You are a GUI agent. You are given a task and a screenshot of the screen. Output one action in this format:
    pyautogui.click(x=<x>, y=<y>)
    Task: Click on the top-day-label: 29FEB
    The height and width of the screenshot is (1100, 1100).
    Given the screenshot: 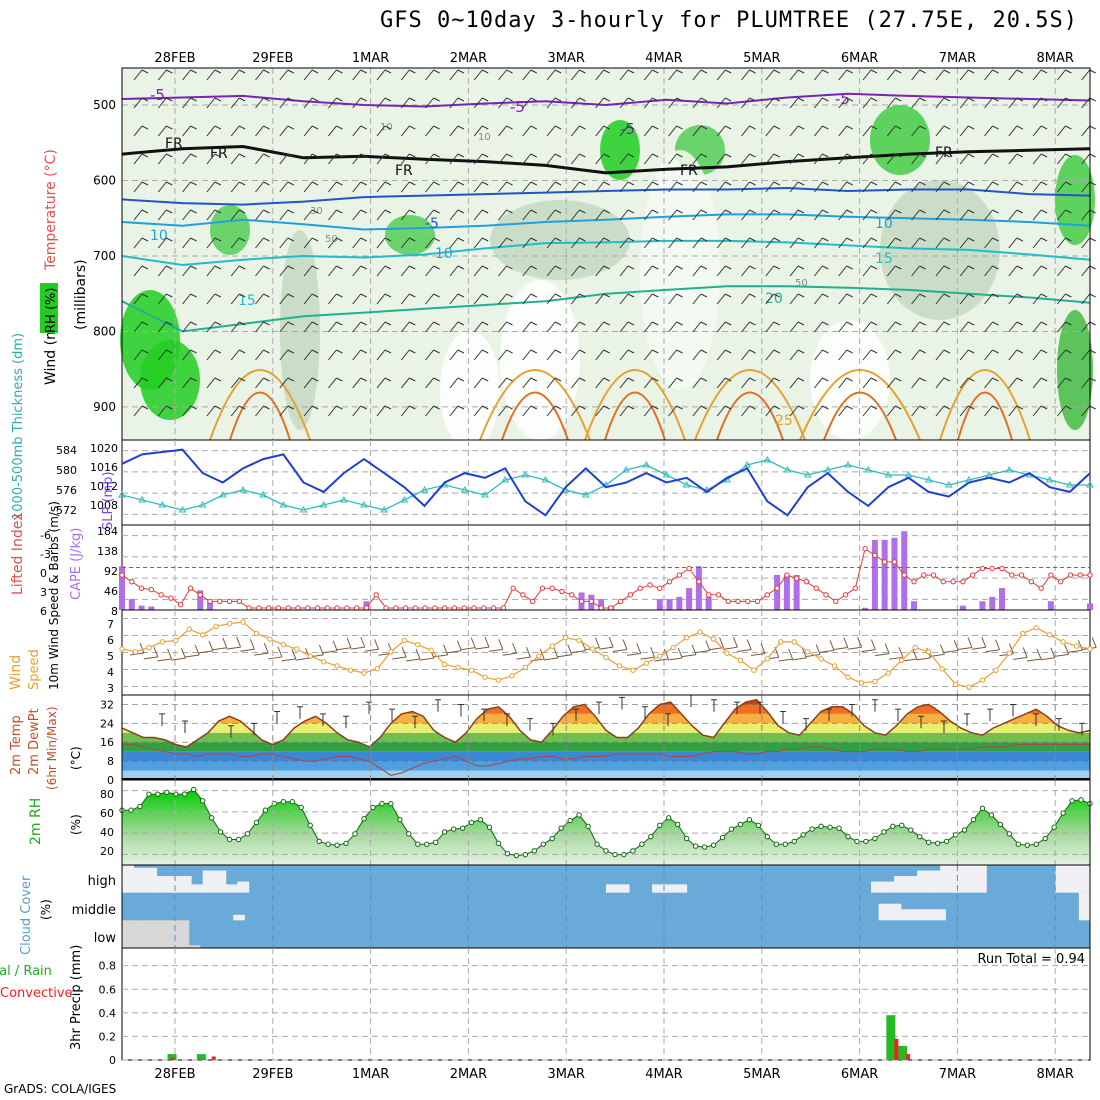 What is the action you would take?
    pyautogui.click(x=272, y=58)
    